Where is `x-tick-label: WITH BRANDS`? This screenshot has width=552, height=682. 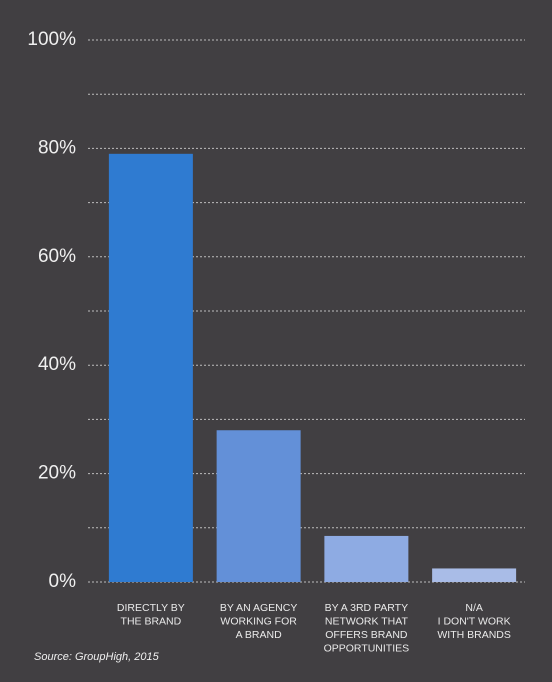
x-tick-label: WITH BRANDS is located at coordinates (474, 635).